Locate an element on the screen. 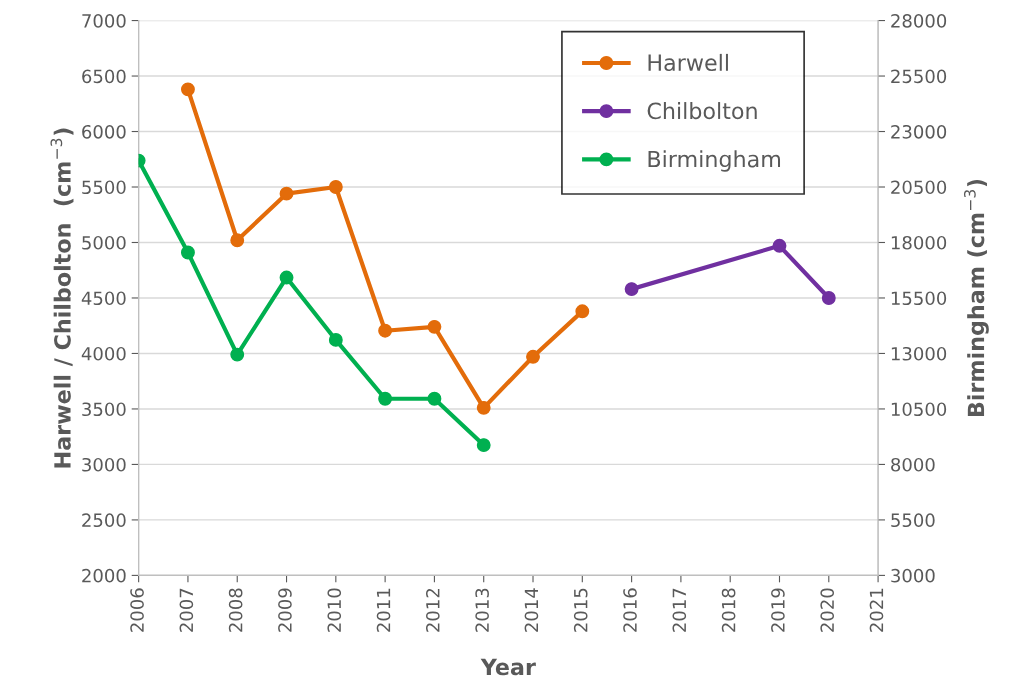  y-tick-label: 6500 is located at coordinates (104, 76).